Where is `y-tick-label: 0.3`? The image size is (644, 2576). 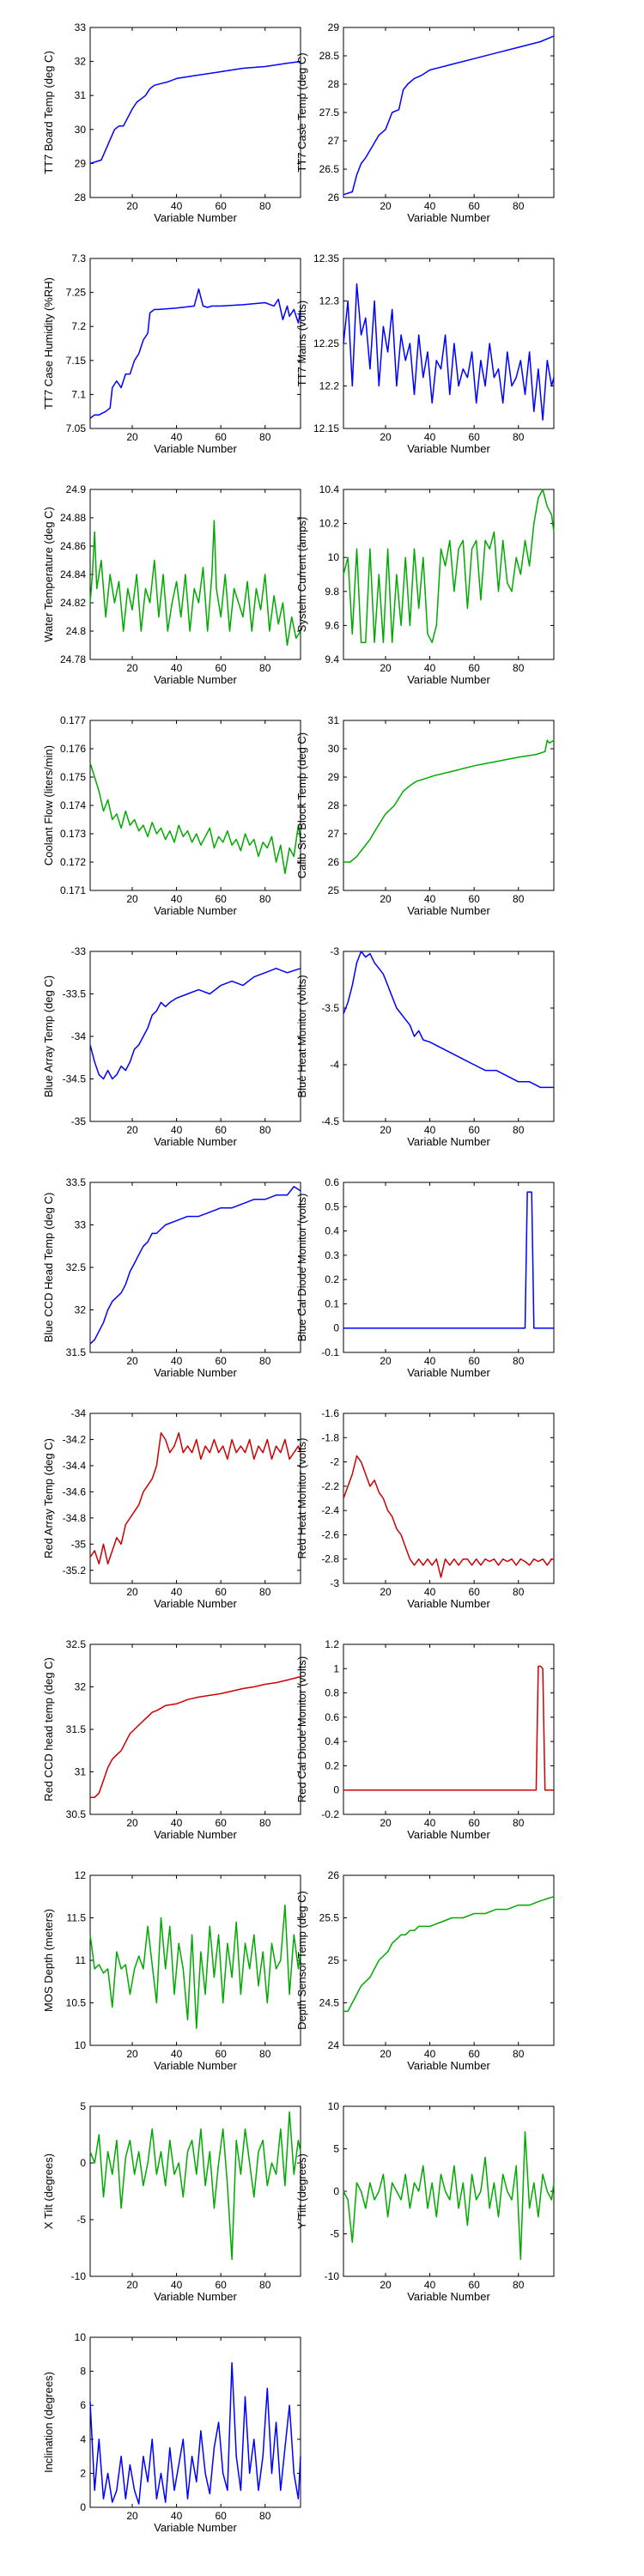
y-tick-label: 0.3 is located at coordinates (332, 1255).